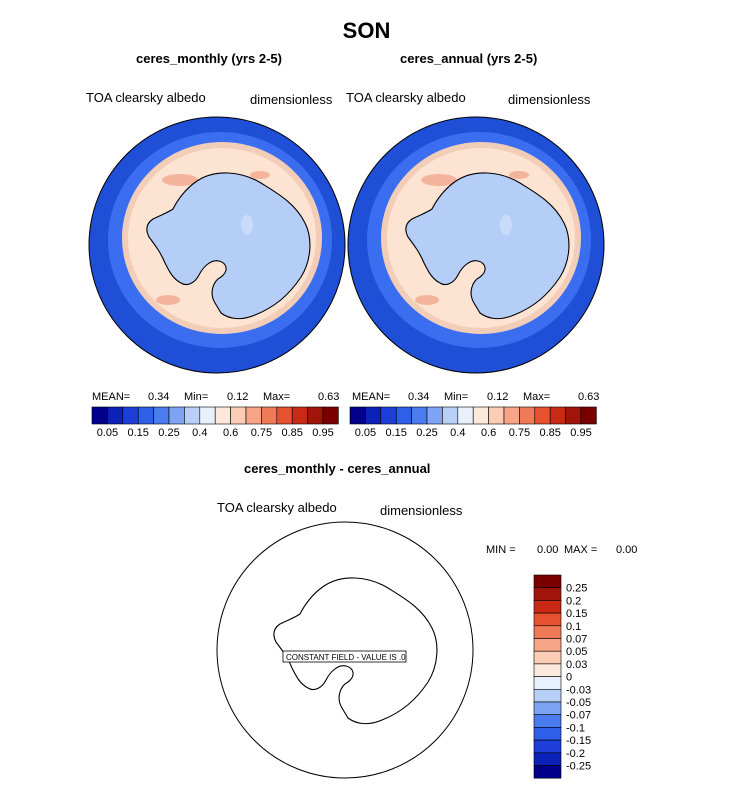  Describe the element at coordinates (578, 703) in the screenshot. I see `diff-colorbar-label: -0.05` at that location.